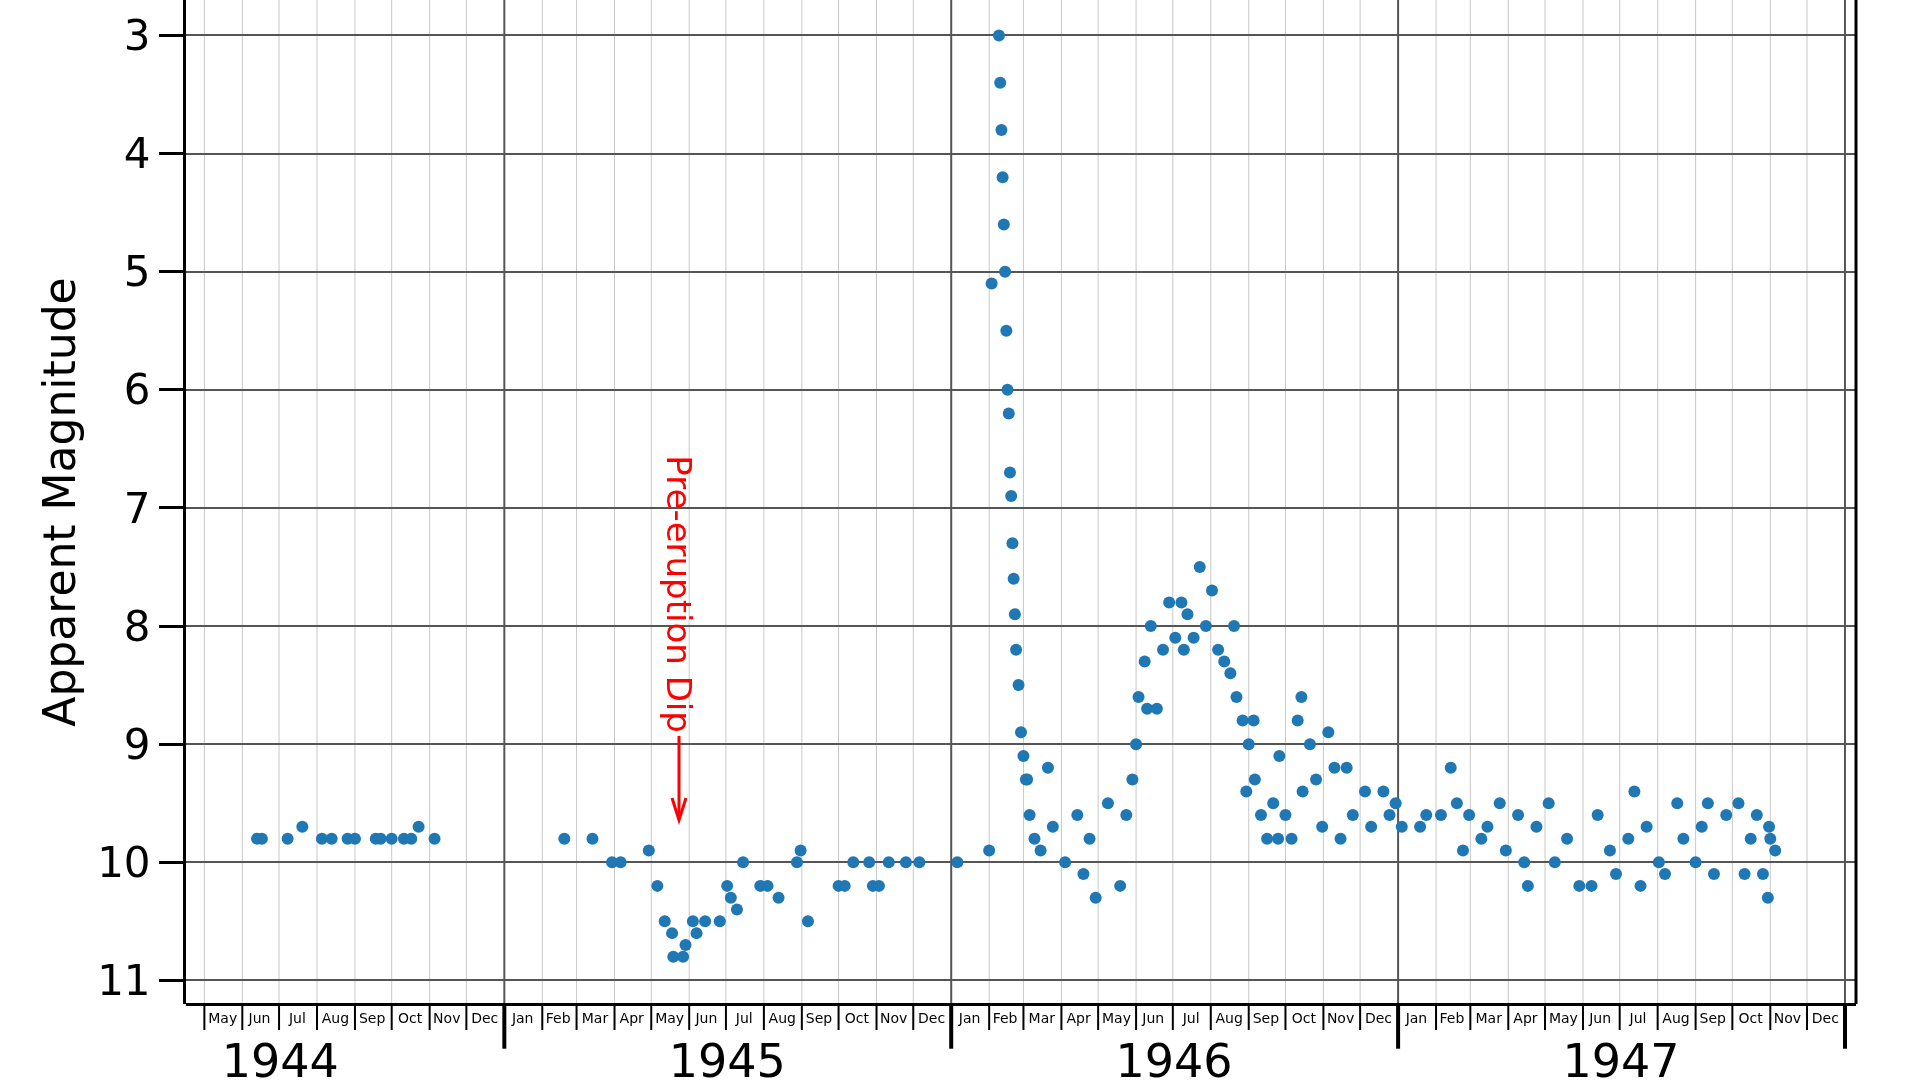 This screenshot has height=1080, width=1920. Describe the element at coordinates (678, 594) in the screenshot. I see `annotation: Pre-eruption Dip` at that location.